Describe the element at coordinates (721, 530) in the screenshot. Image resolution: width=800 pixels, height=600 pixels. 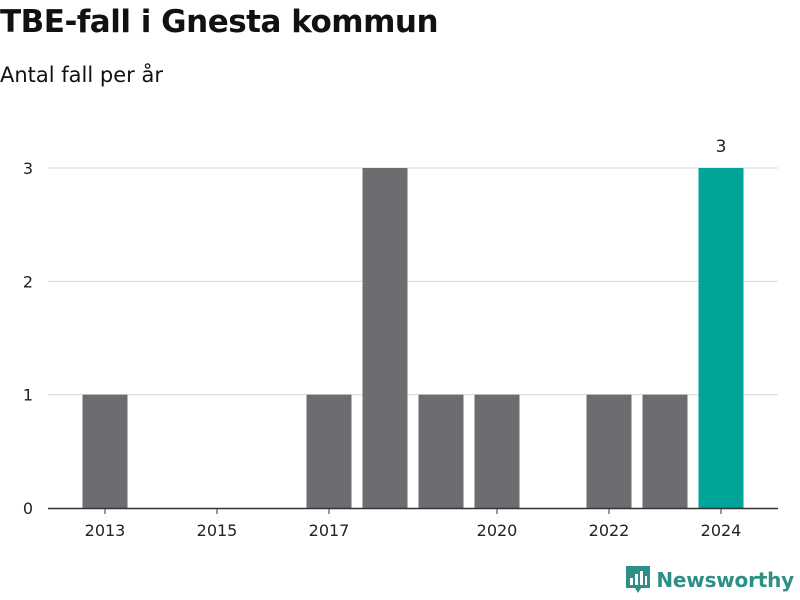
I see `x-tick-label-2024: 2024` at that location.